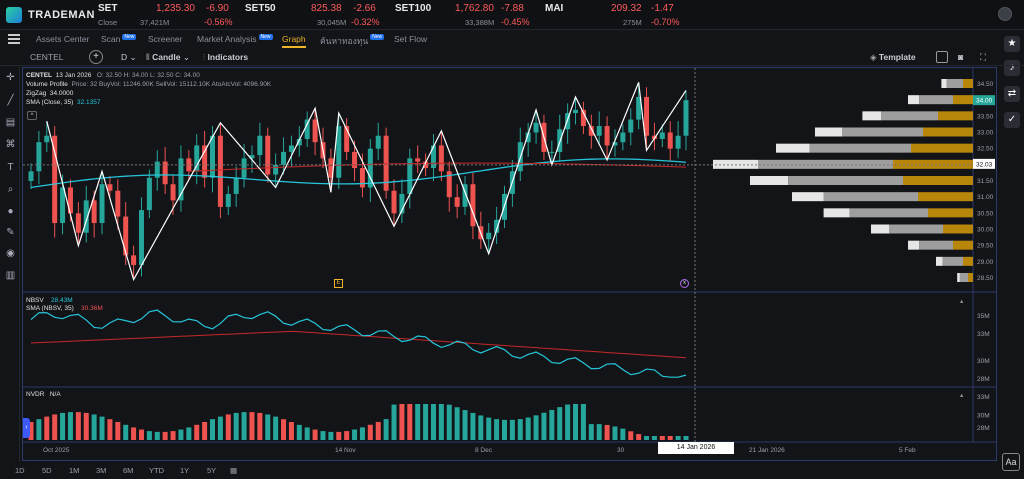 The image size is (1024, 479). Describe the element at coordinates (96, 57) in the screenshot. I see `add-symbol-button: +` at that location.